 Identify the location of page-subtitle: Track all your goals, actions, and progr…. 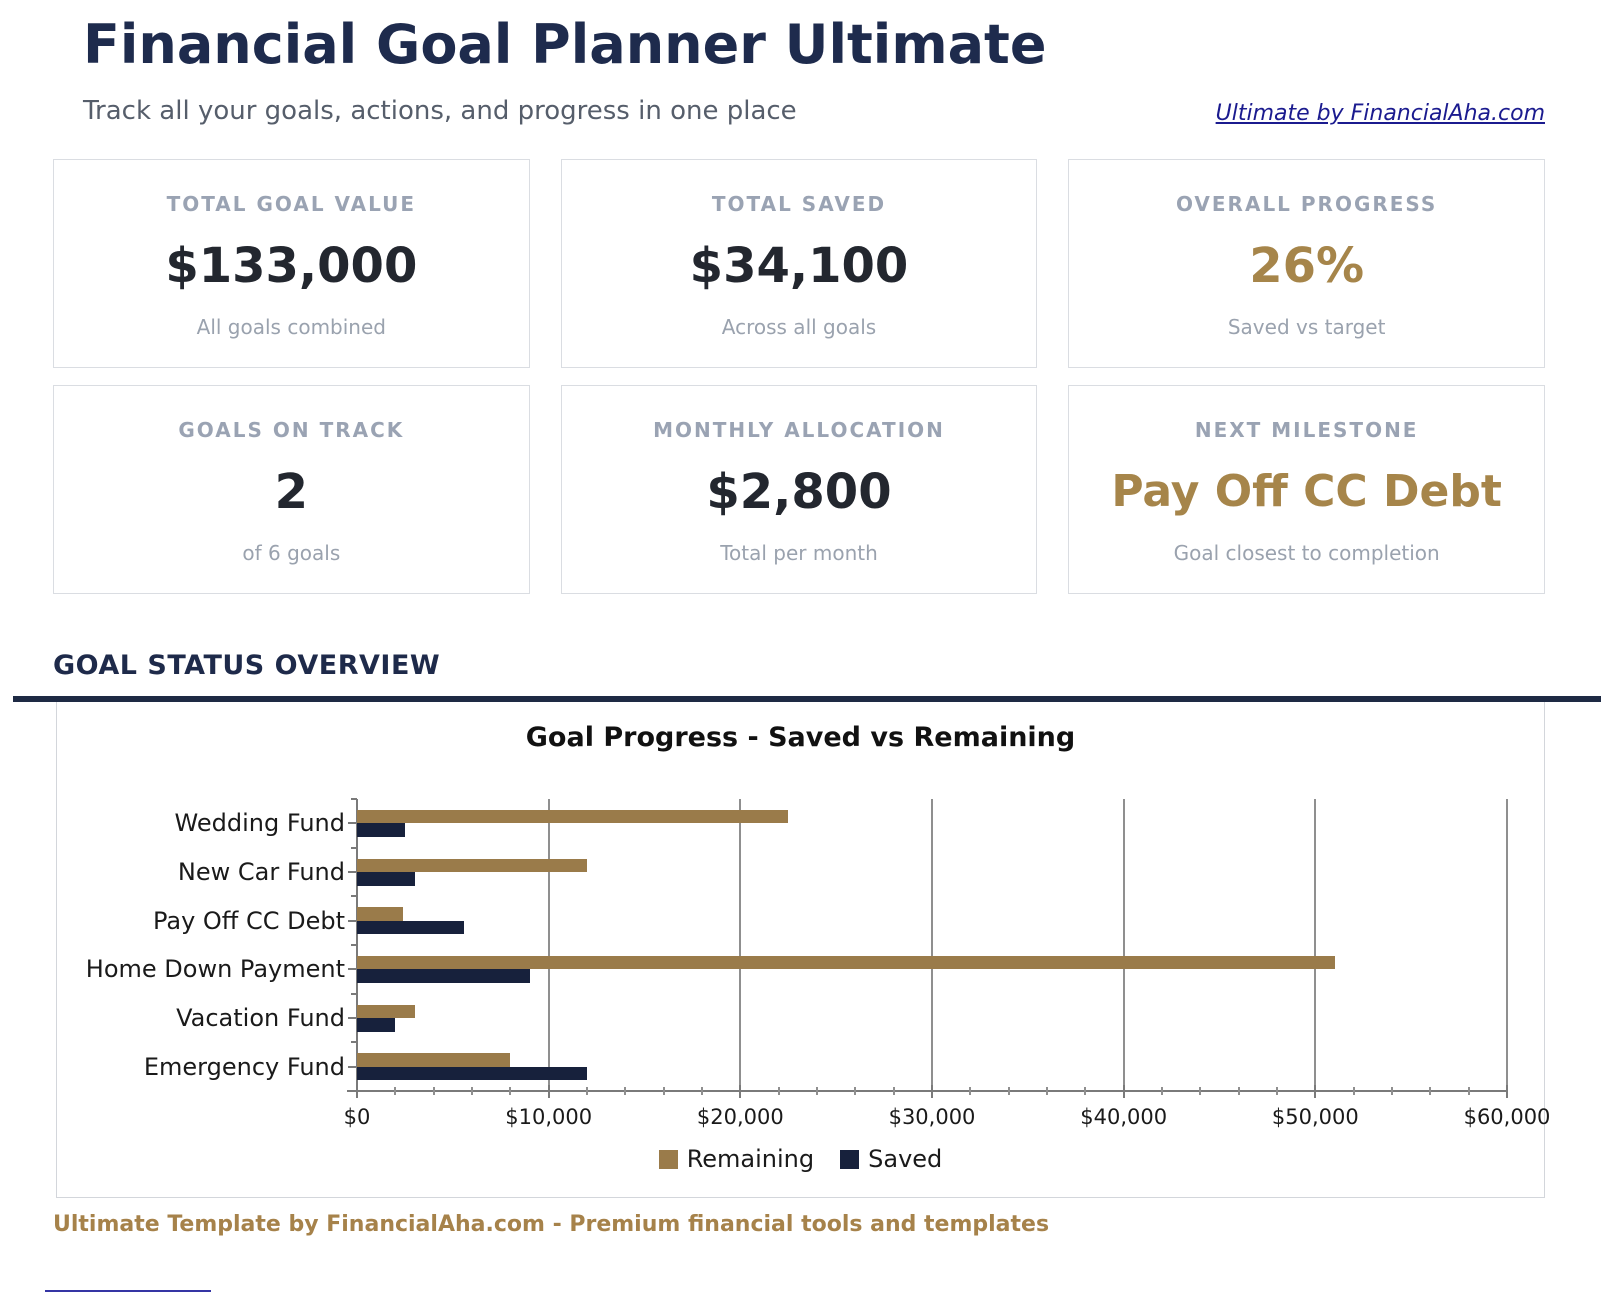
(440, 111).